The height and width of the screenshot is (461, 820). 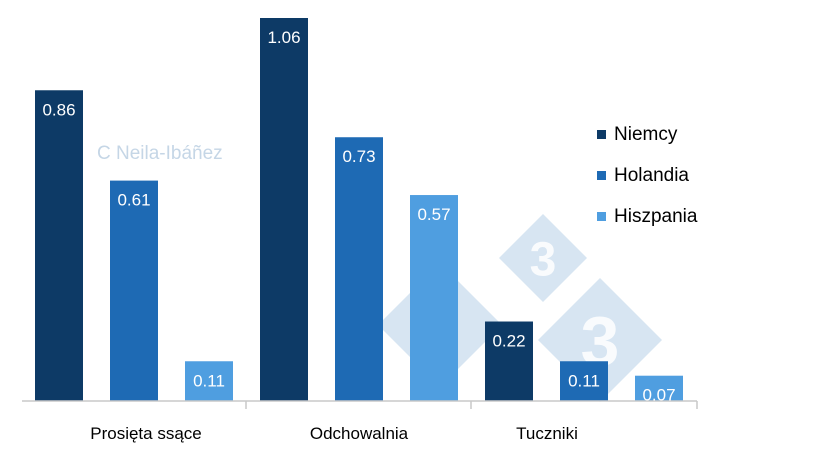 What do you see at coordinates (359, 433) in the screenshot?
I see `category-label: Odchowalnia` at bounding box center [359, 433].